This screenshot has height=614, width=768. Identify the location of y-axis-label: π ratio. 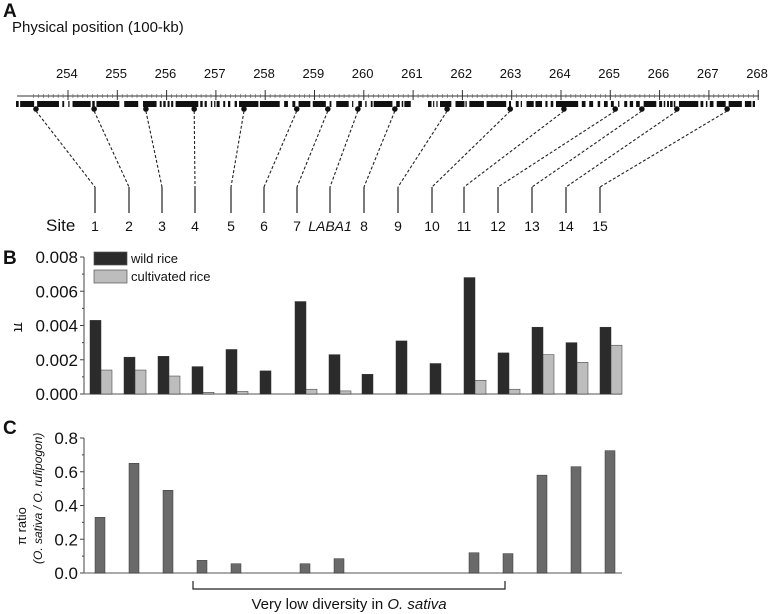
(21, 526).